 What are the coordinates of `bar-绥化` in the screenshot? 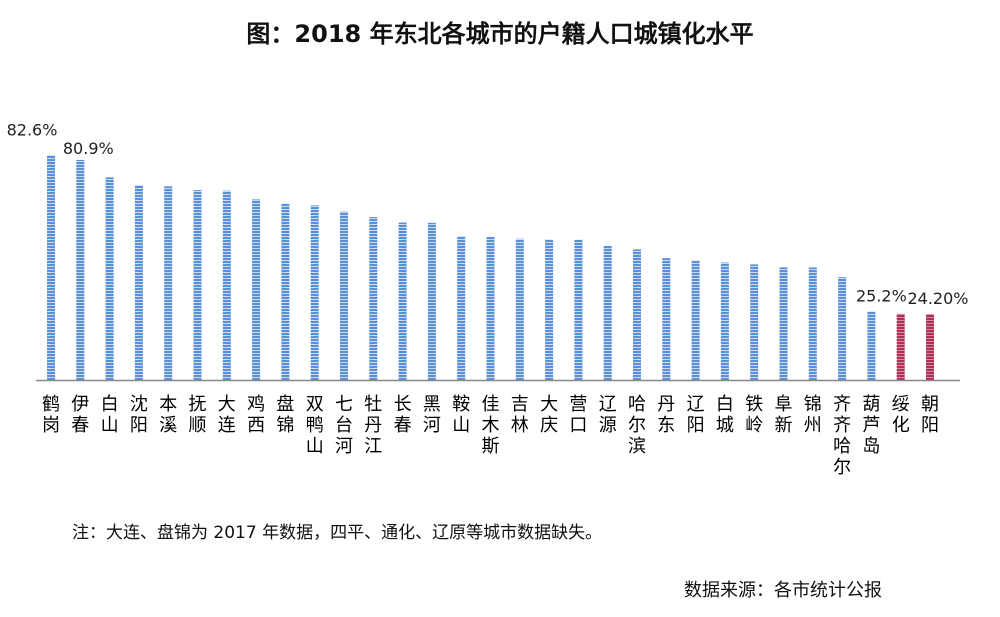 It's located at (900, 346).